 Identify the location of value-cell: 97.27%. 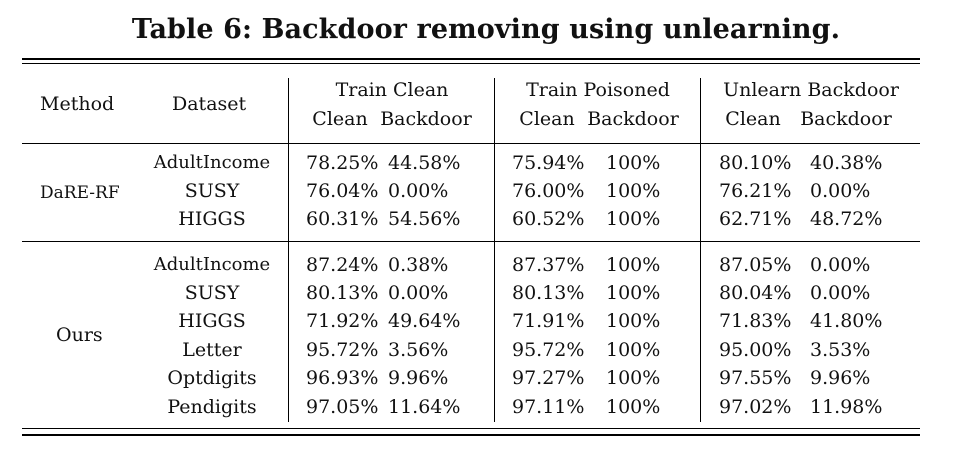
(548, 378).